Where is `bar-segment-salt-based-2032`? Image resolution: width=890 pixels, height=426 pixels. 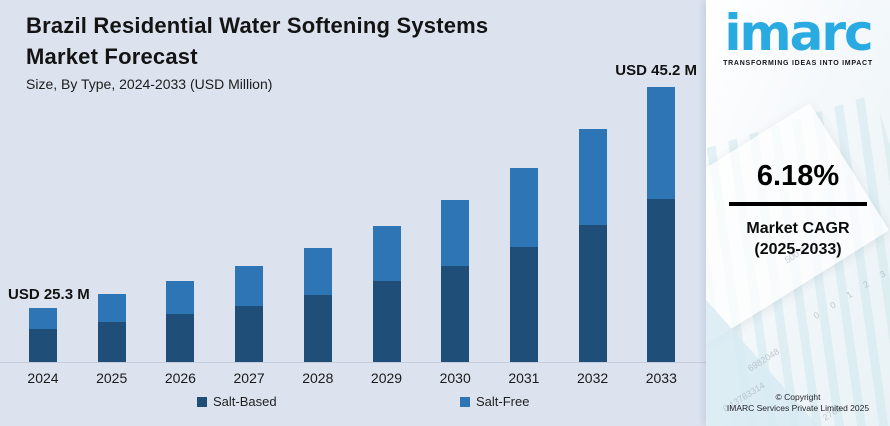 bar-segment-salt-based-2032 is located at coordinates (592, 293).